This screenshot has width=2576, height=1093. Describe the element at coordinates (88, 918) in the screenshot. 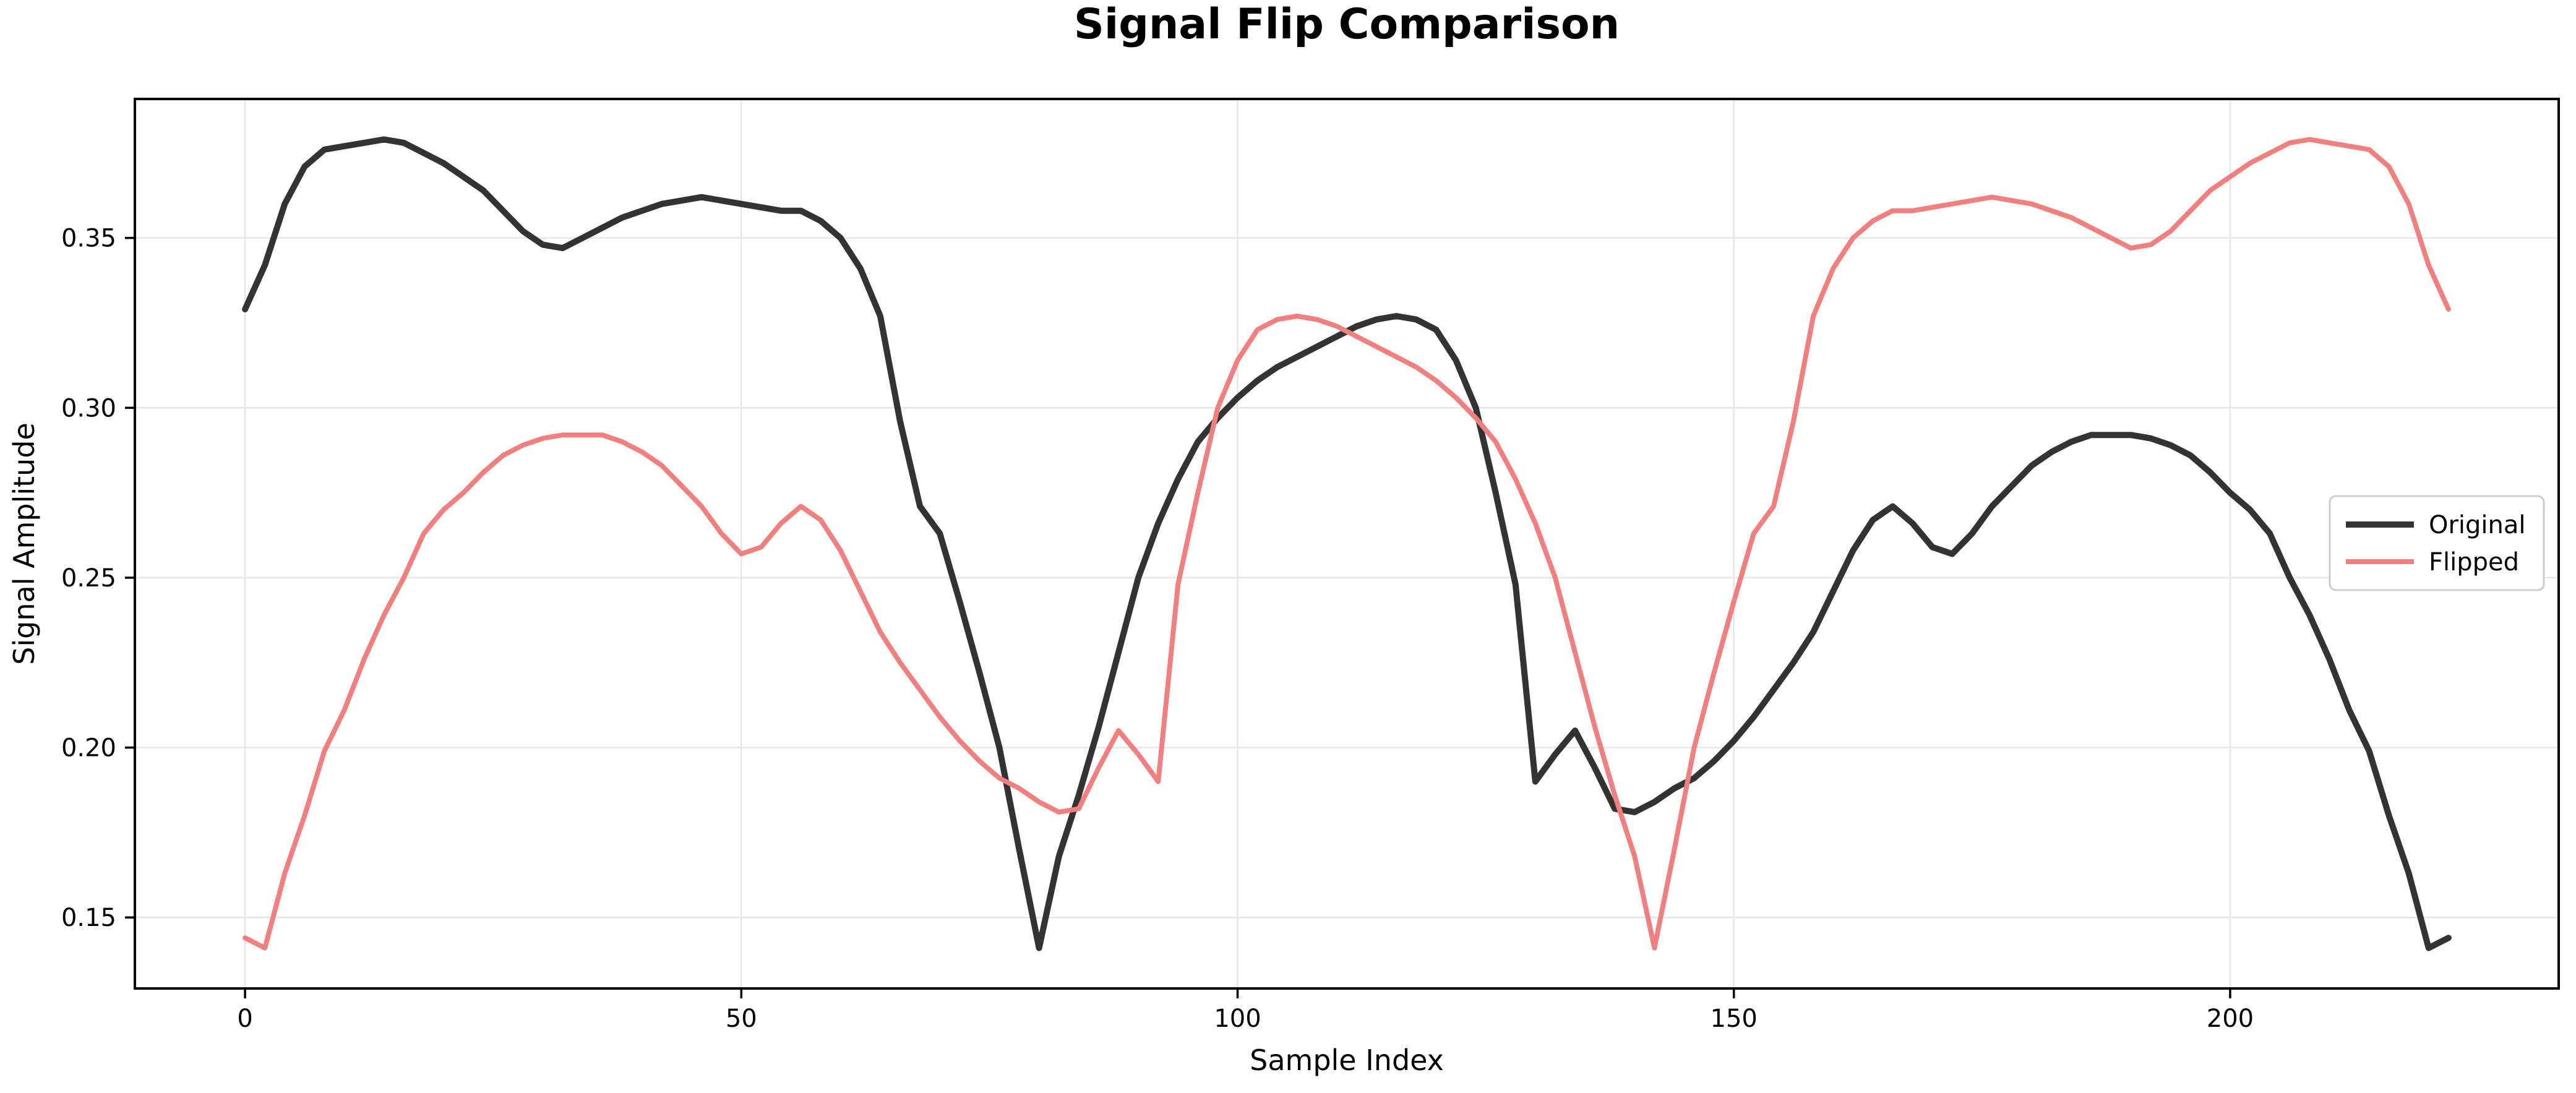

I see `y-tick-label-0.15: 0.15` at that location.